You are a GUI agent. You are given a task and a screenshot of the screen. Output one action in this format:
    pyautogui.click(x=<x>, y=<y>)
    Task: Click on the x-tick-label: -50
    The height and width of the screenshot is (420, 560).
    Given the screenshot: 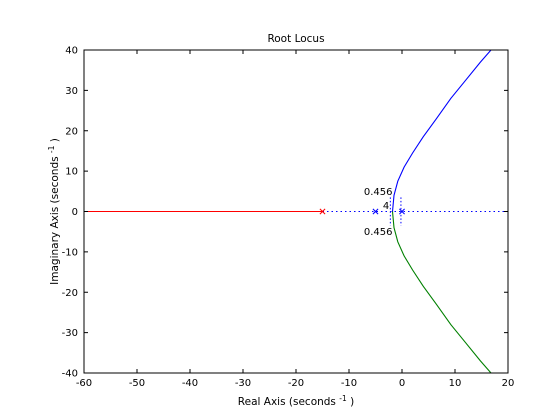 What is the action you would take?
    pyautogui.click(x=137, y=383)
    